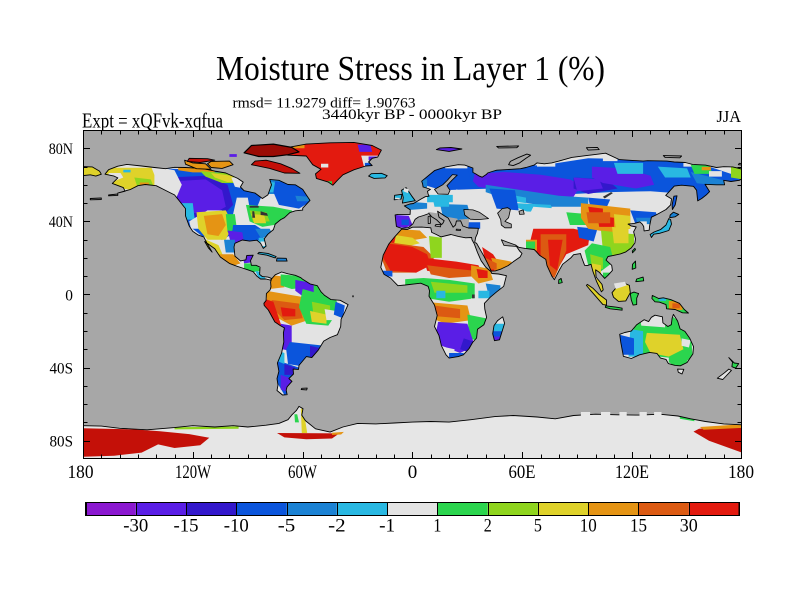  I want to click on svg-text: 40S, so click(62, 368).